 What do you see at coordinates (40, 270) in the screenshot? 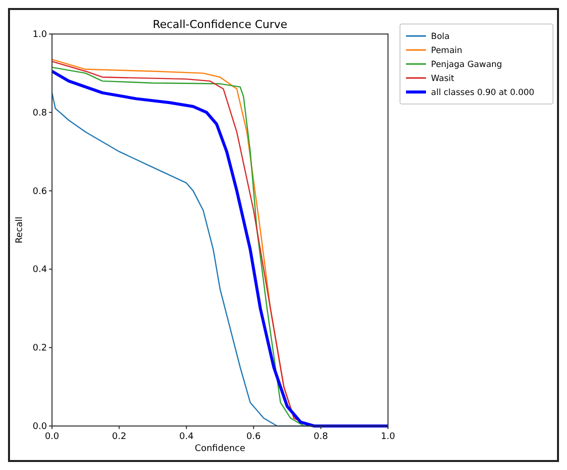
I see `y-tick-label: 0.4` at bounding box center [40, 270].